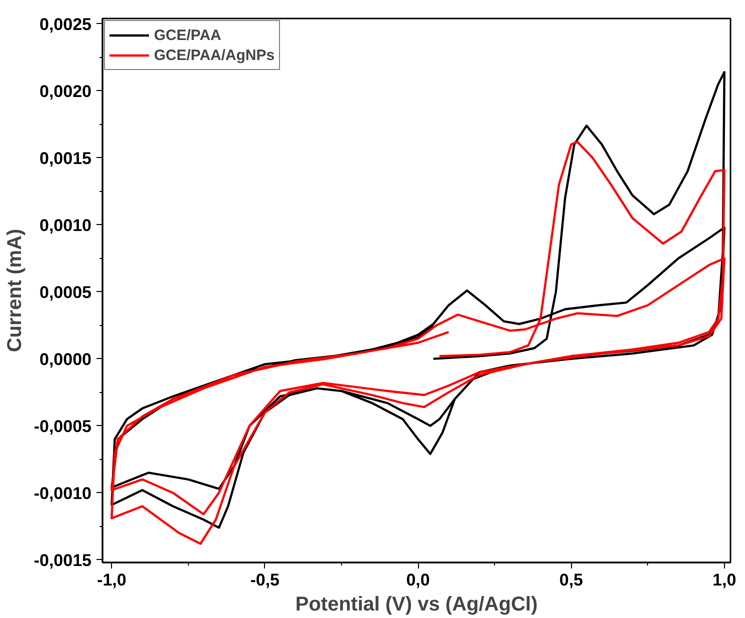 This screenshot has height=618, width=745. I want to click on legend-label: GCE/PAA/AgNPs, so click(214, 55).